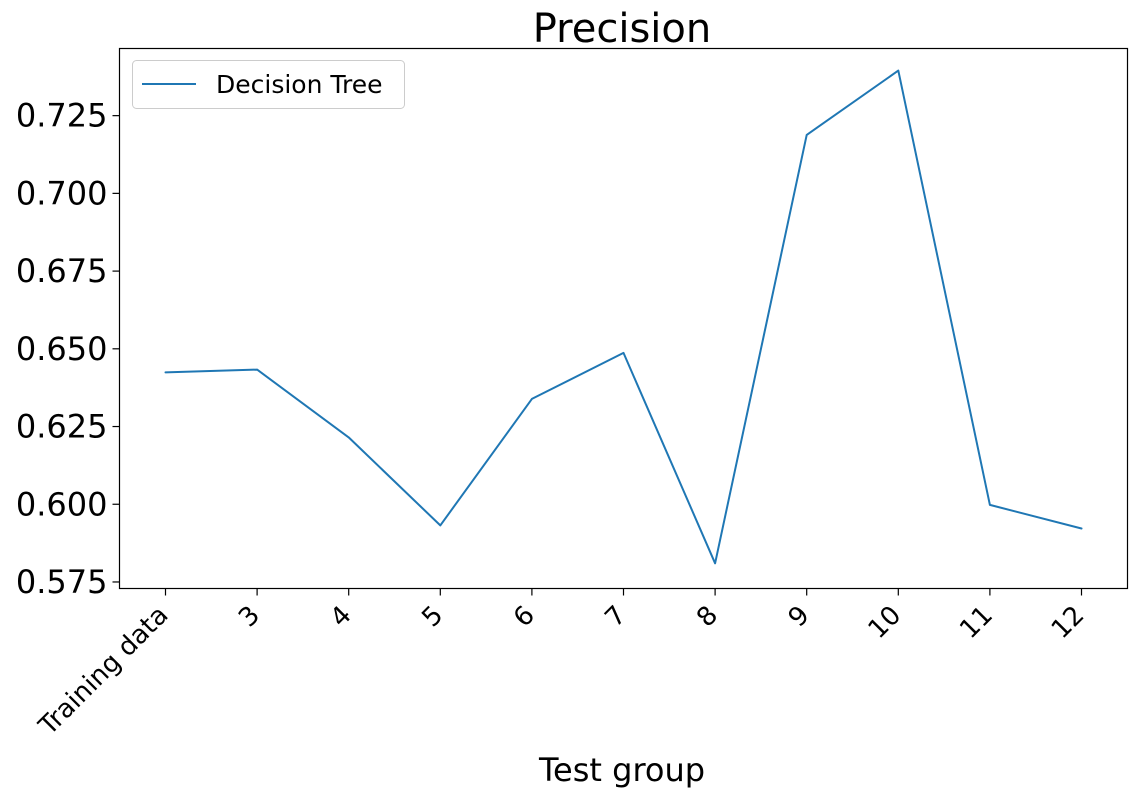  Describe the element at coordinates (341, 616) in the screenshot. I see `x-tick-label: 4` at that location.